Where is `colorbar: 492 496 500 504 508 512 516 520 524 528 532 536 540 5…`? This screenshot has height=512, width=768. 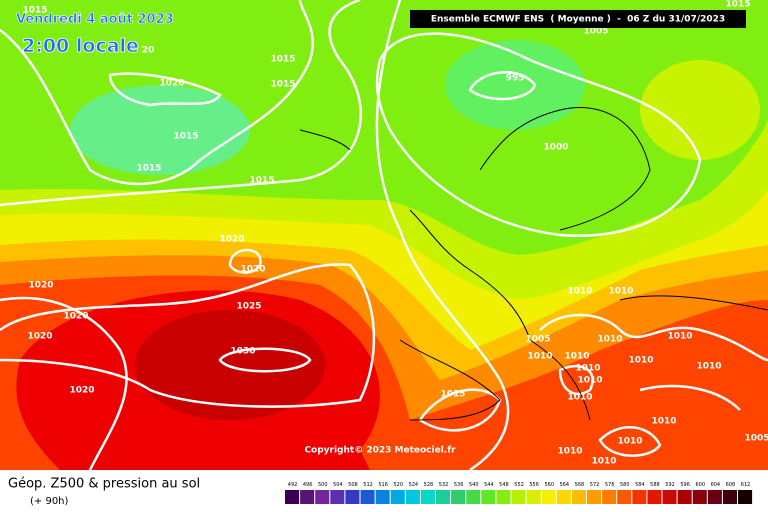
colorbar: 492 496 500 504 508 512 516 520 524 528 532 536 540 5… is located at coordinates (519, 493).